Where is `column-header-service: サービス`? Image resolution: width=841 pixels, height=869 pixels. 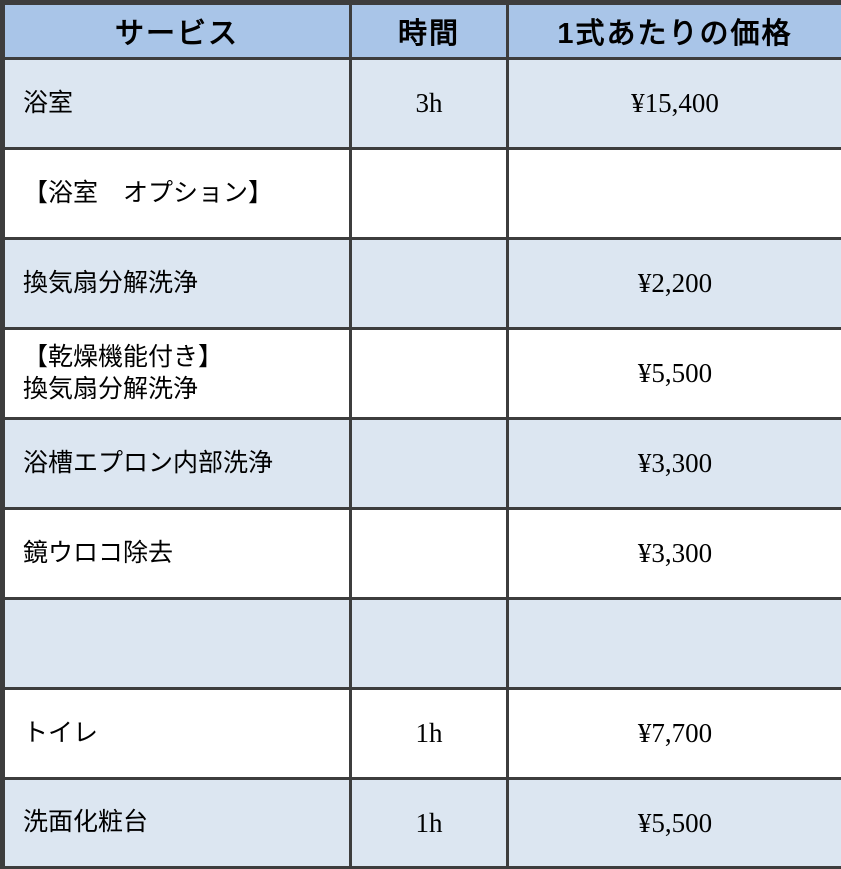 column-header-service: サービス is located at coordinates (176, 30).